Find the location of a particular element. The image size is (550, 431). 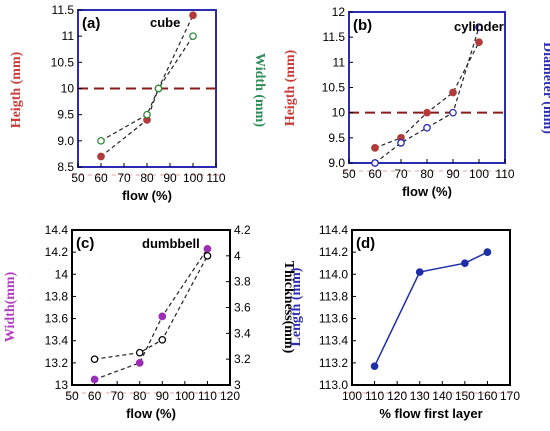

x-tick-label: 130 is located at coordinates (420, 396).